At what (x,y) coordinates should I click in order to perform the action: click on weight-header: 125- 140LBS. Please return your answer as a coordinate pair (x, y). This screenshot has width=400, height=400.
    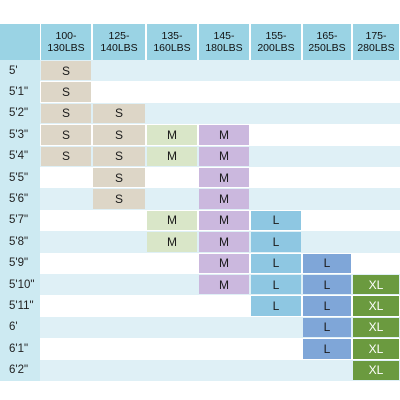
    Looking at the image, I should click on (119, 42).